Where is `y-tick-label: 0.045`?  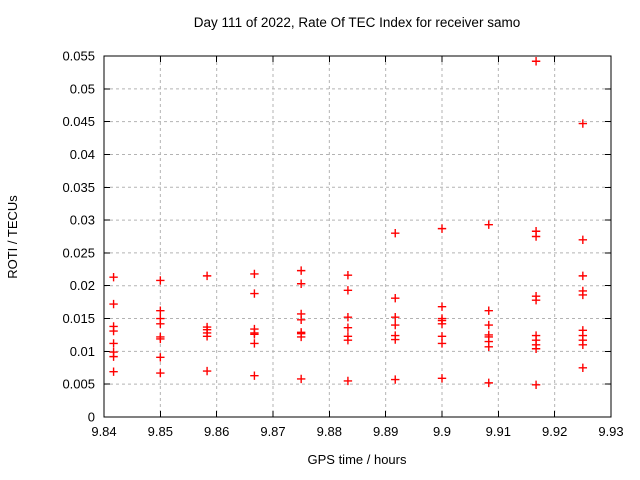 y-tick-label: 0.045 is located at coordinates (78, 121).